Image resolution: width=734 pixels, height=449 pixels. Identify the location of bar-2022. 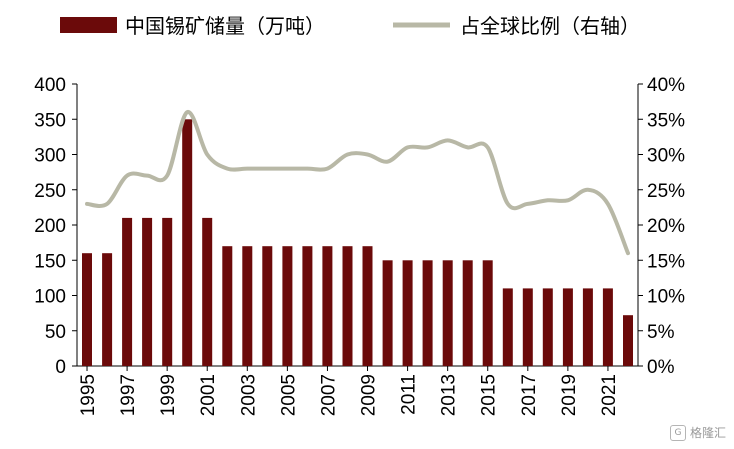
(628, 340).